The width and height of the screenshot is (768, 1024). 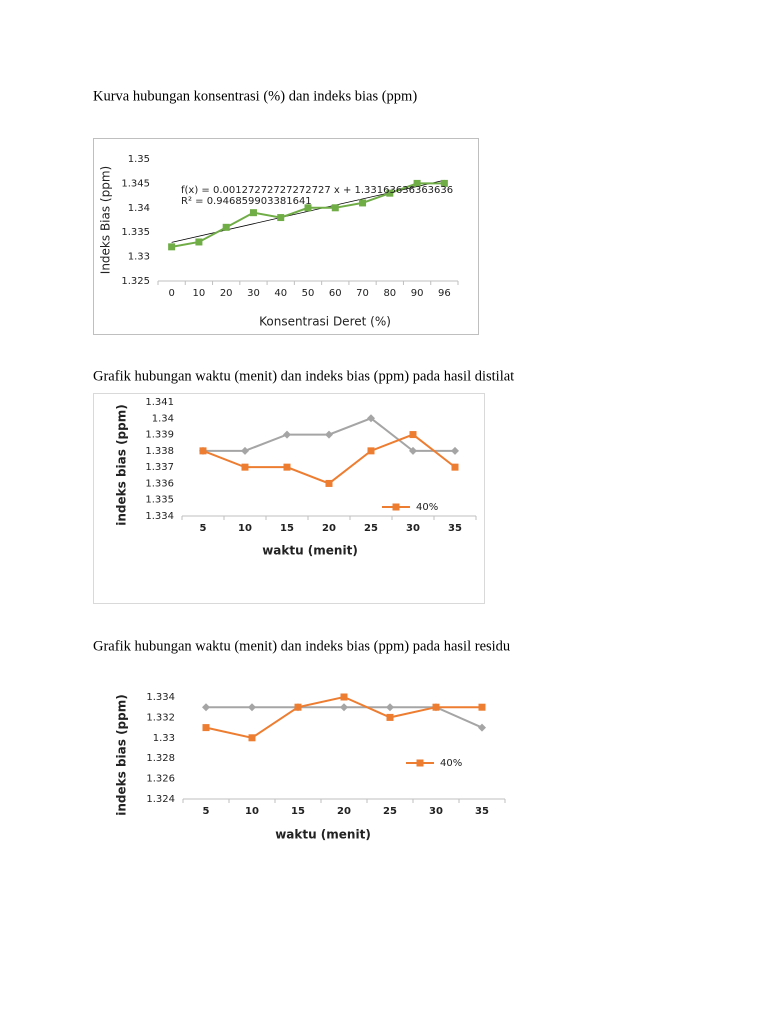 I want to click on x-tick-label: 40, so click(x=280, y=293).